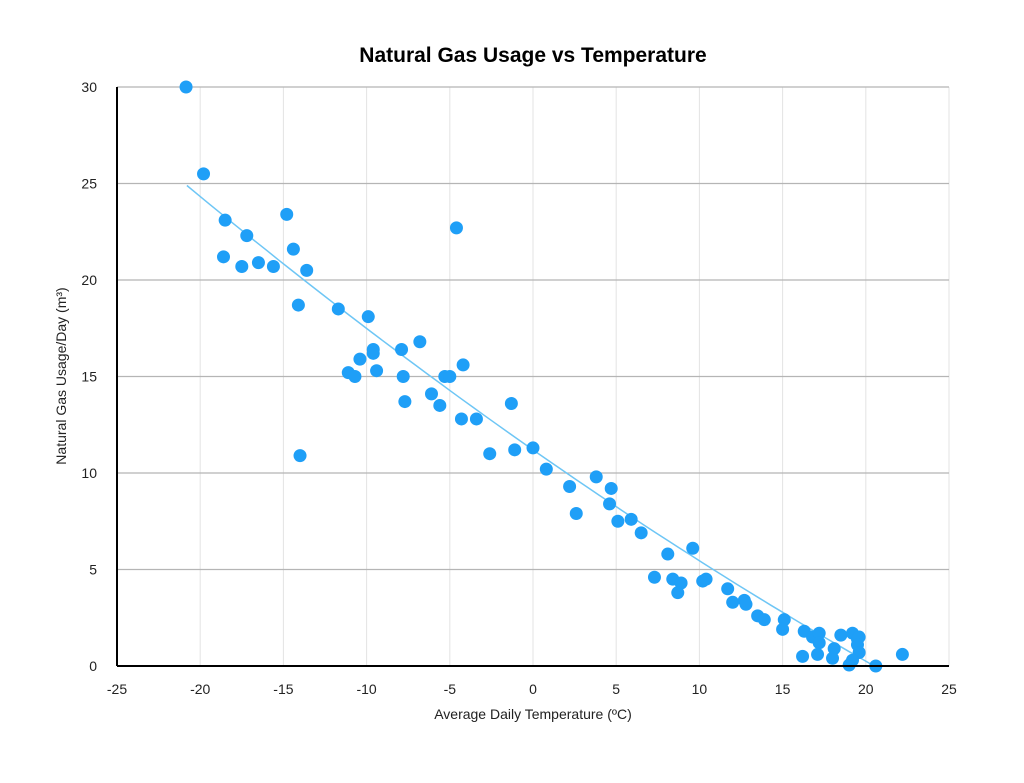 The height and width of the screenshot is (783, 1024). I want to click on x-tick-label: 20, so click(866, 689).